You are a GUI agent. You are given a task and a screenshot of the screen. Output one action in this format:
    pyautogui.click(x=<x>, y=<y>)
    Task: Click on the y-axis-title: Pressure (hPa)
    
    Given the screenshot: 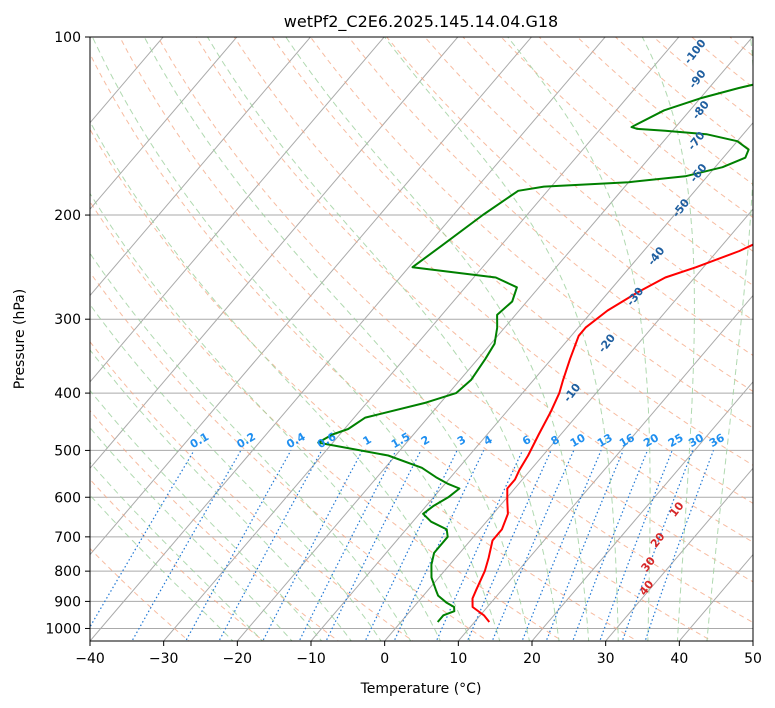 What is the action you would take?
    pyautogui.click(x=20, y=339)
    